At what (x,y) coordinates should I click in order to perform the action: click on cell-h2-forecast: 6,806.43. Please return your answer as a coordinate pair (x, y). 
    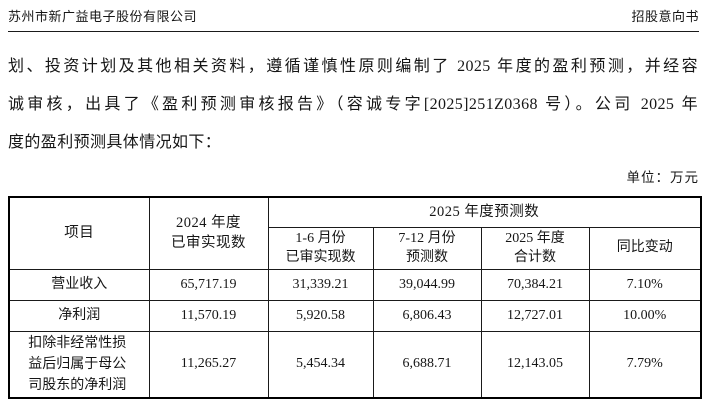
    Looking at the image, I should click on (427, 315).